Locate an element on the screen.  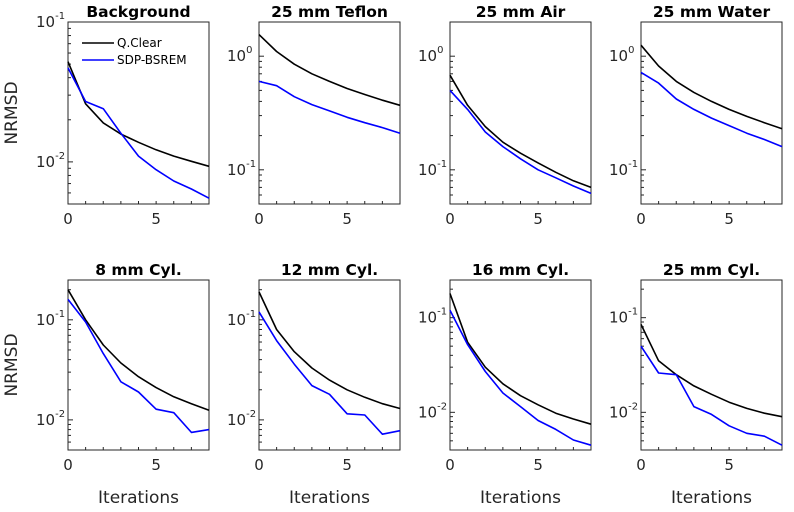
panel-5: 8 mm Cyl. 0 5 10⁻¹ 10⁻² is located at coordinates (123, 367).